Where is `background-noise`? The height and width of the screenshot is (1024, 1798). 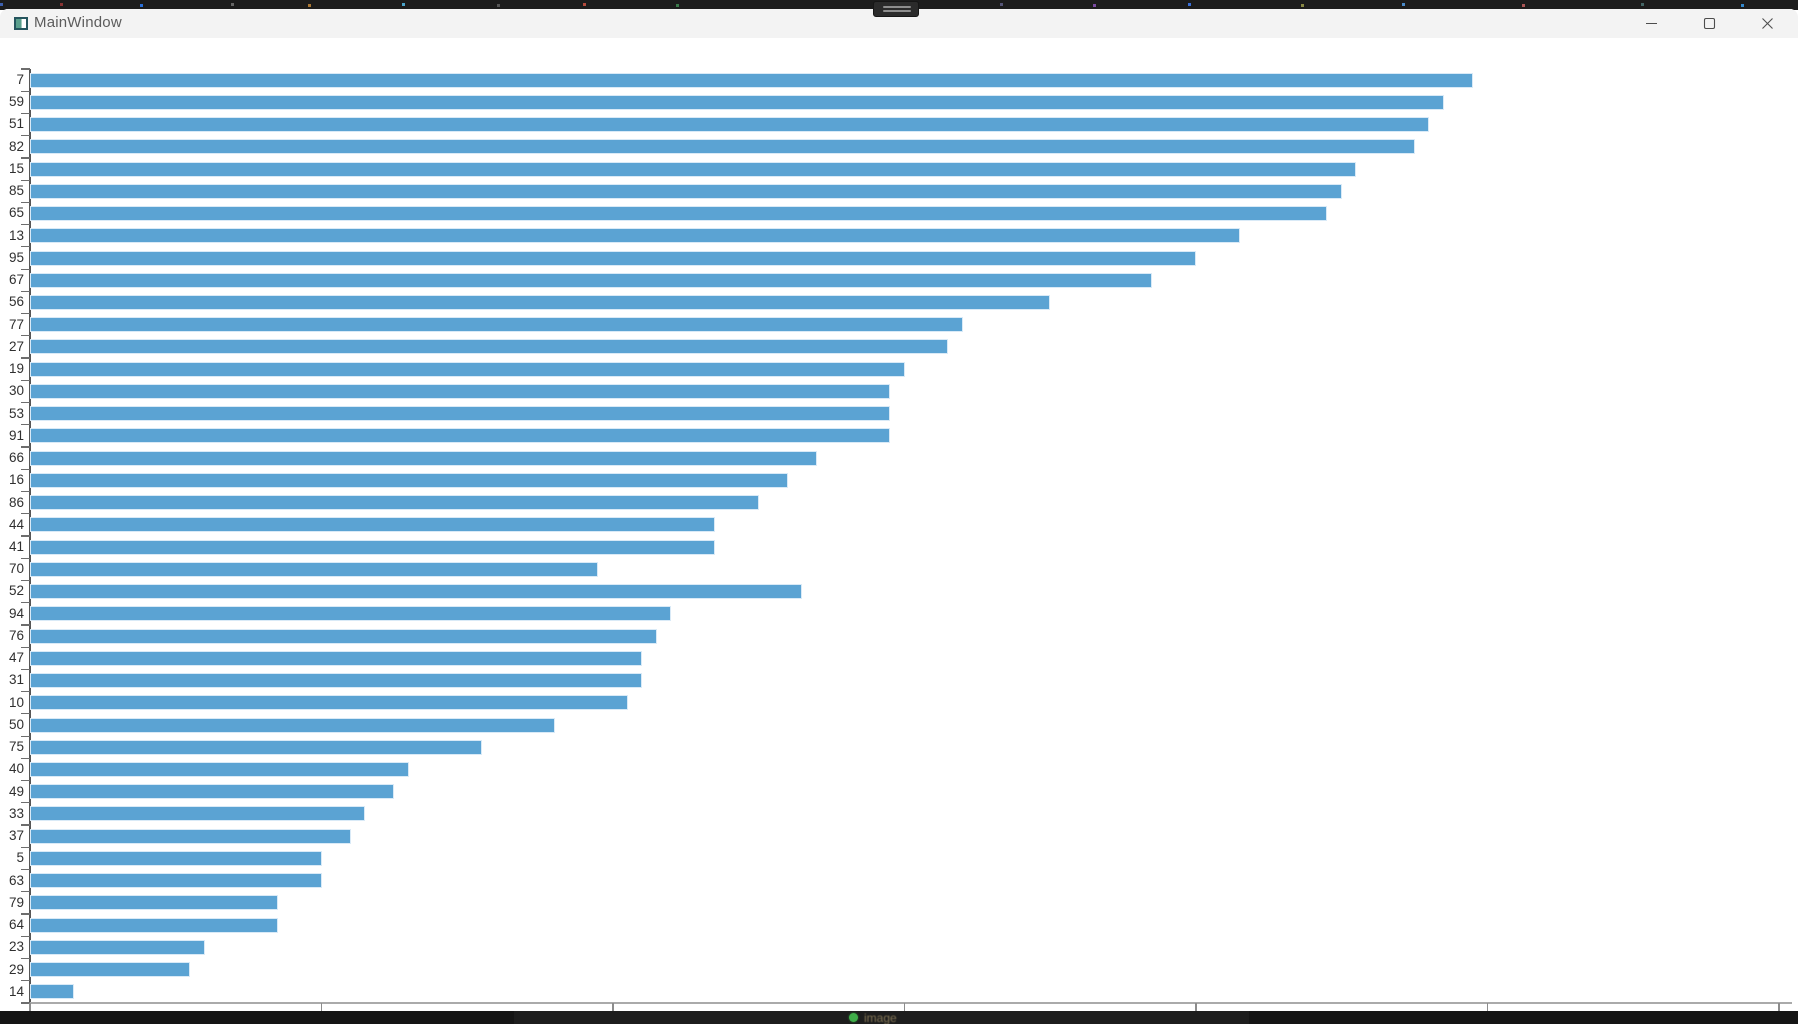 background-noise is located at coordinates (1, 4).